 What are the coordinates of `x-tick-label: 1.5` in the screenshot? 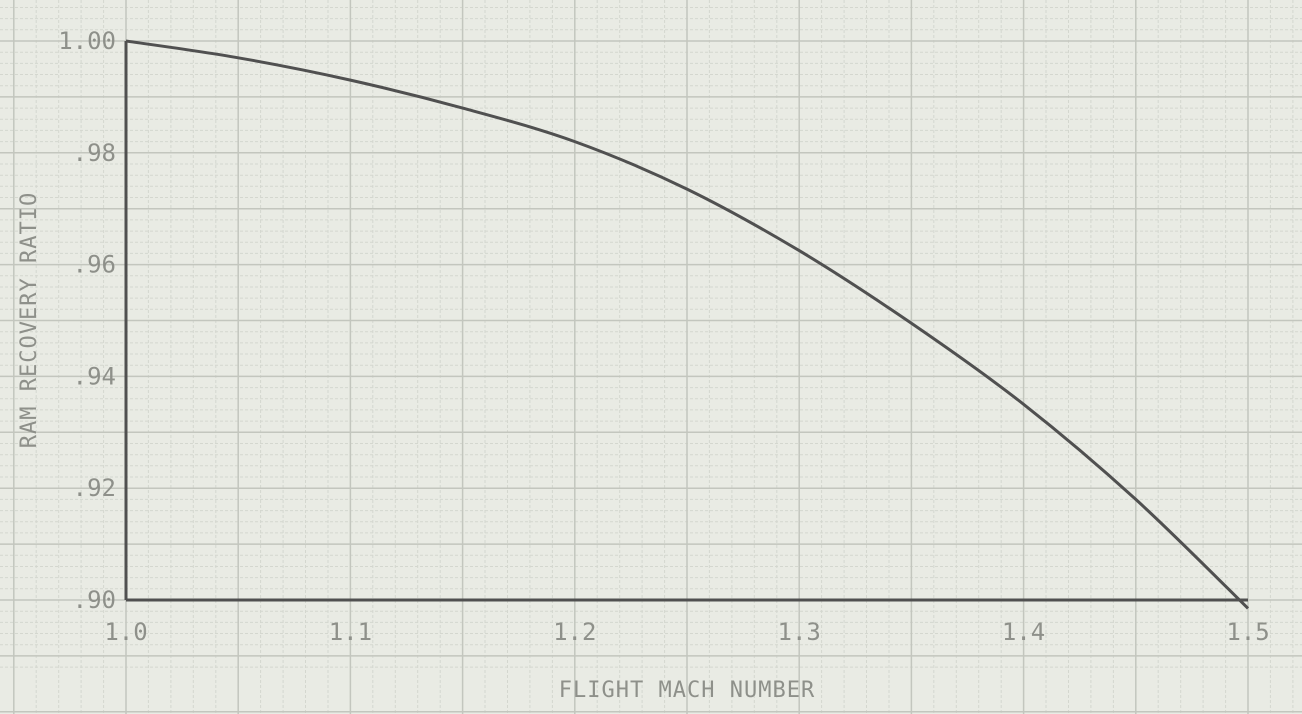 It's located at (1247, 632).